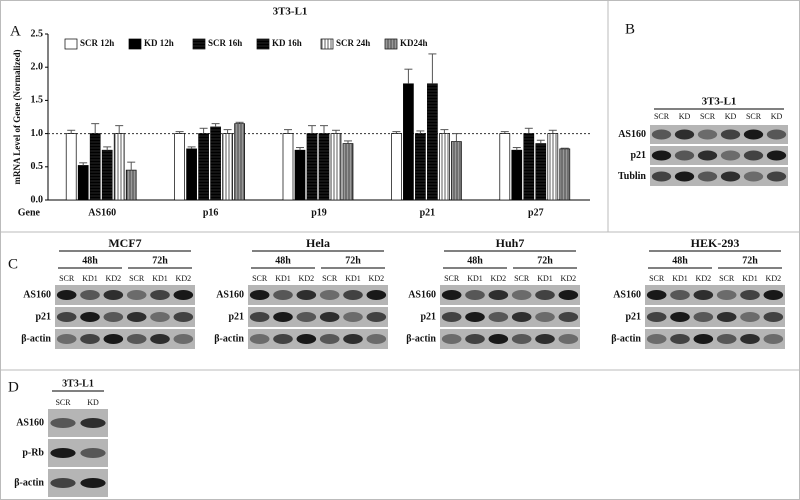 Image resolution: width=800 pixels, height=500 pixels. Describe the element at coordinates (510, 243) in the screenshot. I see `blot-title: Huh7` at that location.